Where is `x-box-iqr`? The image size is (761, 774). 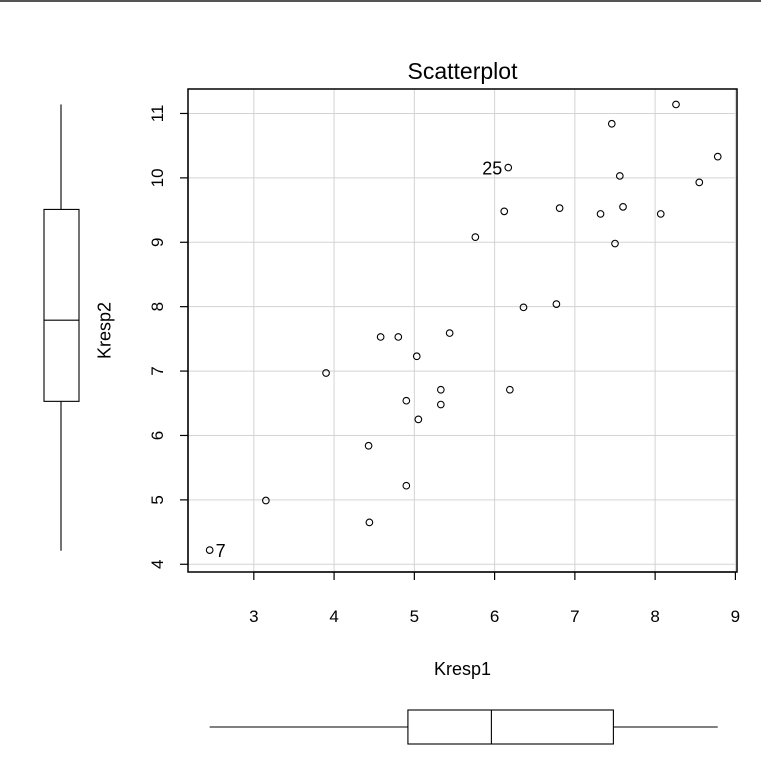 x-box-iqr is located at coordinates (510, 727).